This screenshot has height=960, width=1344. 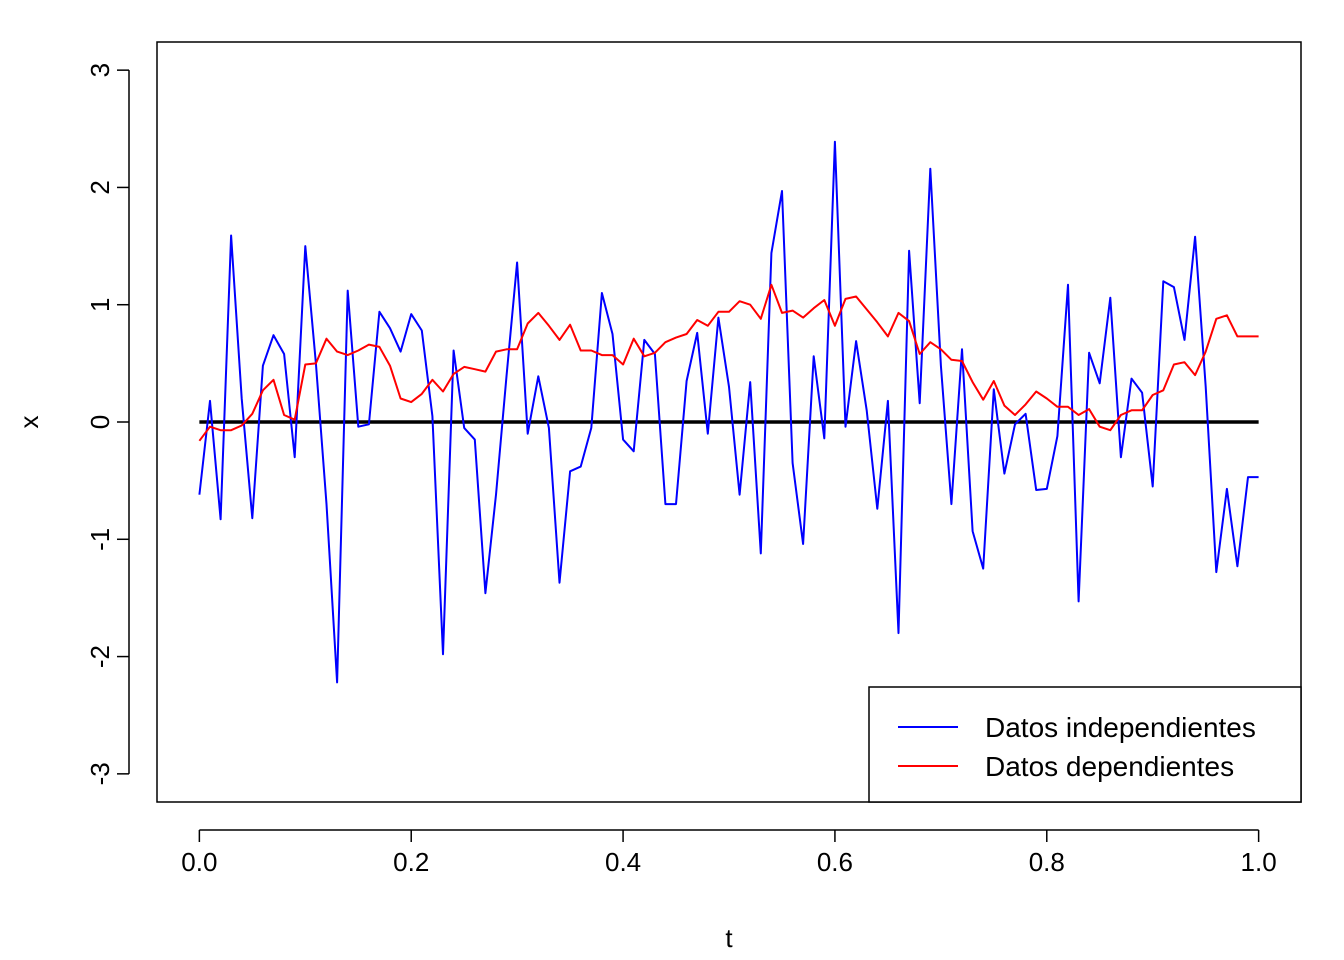 What do you see at coordinates (1259, 862) in the screenshot?
I see `x-tick-label: 1.0` at bounding box center [1259, 862].